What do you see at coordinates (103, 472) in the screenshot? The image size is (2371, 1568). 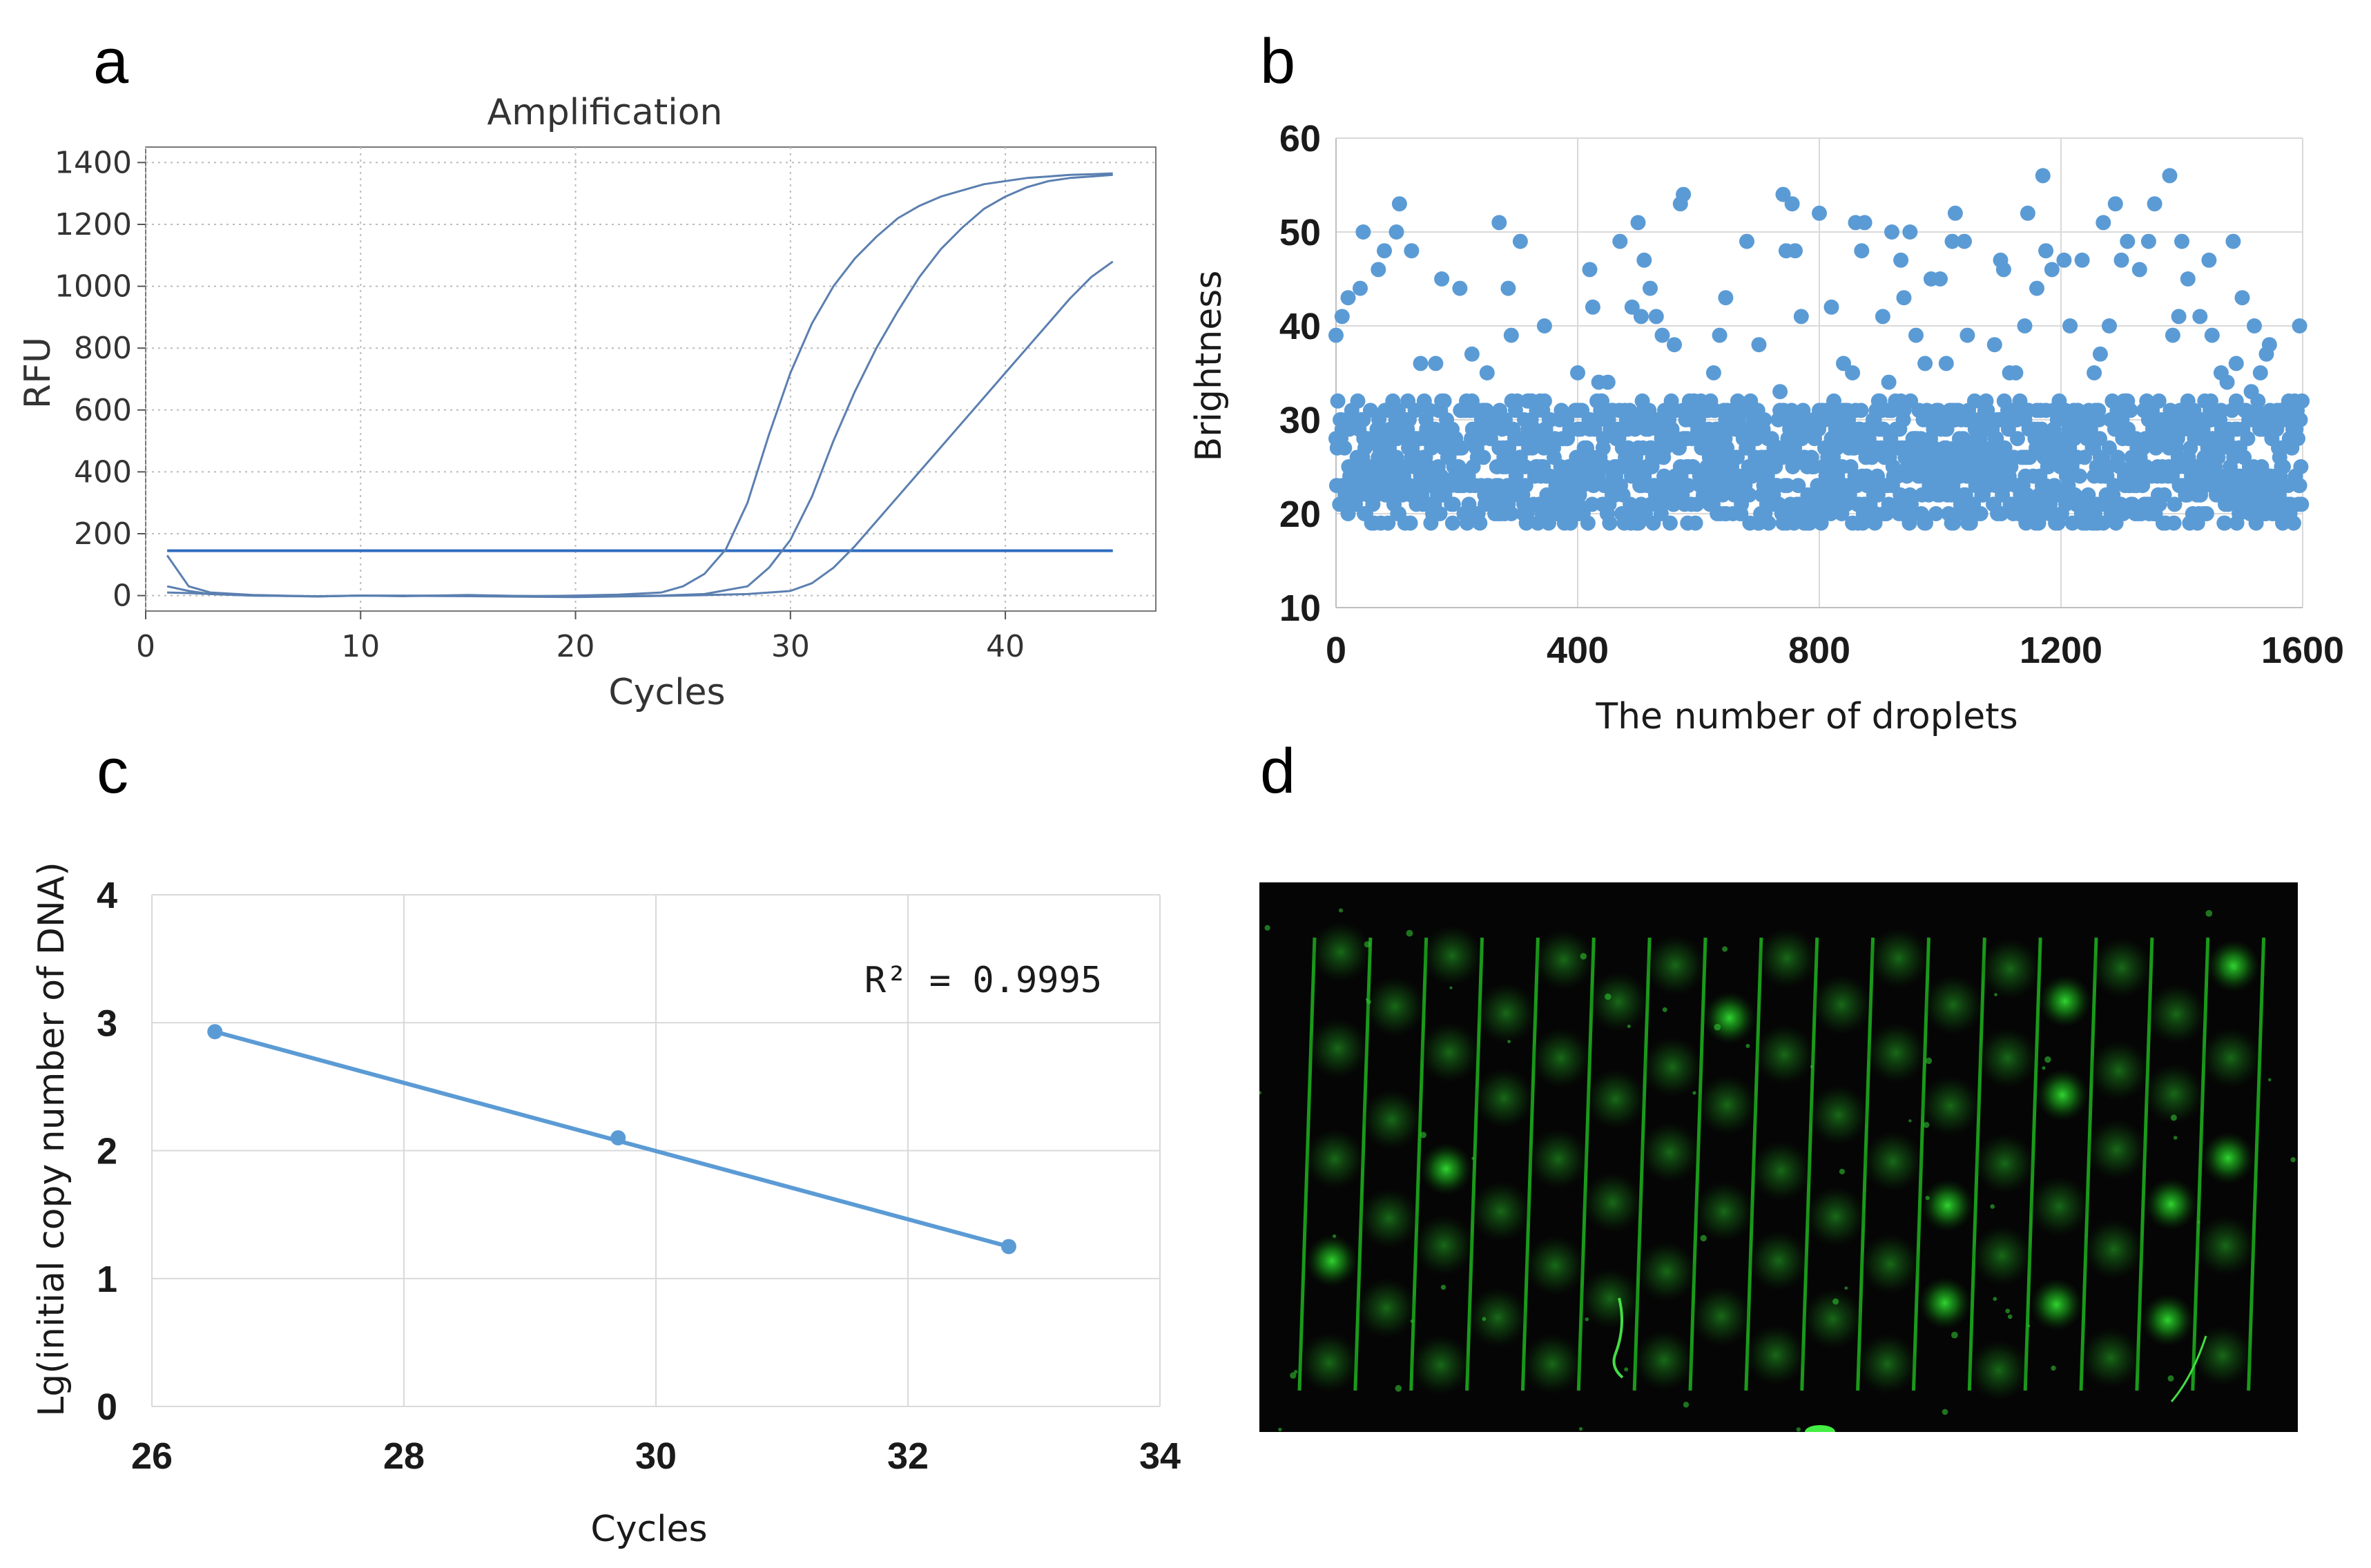 I see `panel-a-ytick-label: 400` at bounding box center [103, 472].